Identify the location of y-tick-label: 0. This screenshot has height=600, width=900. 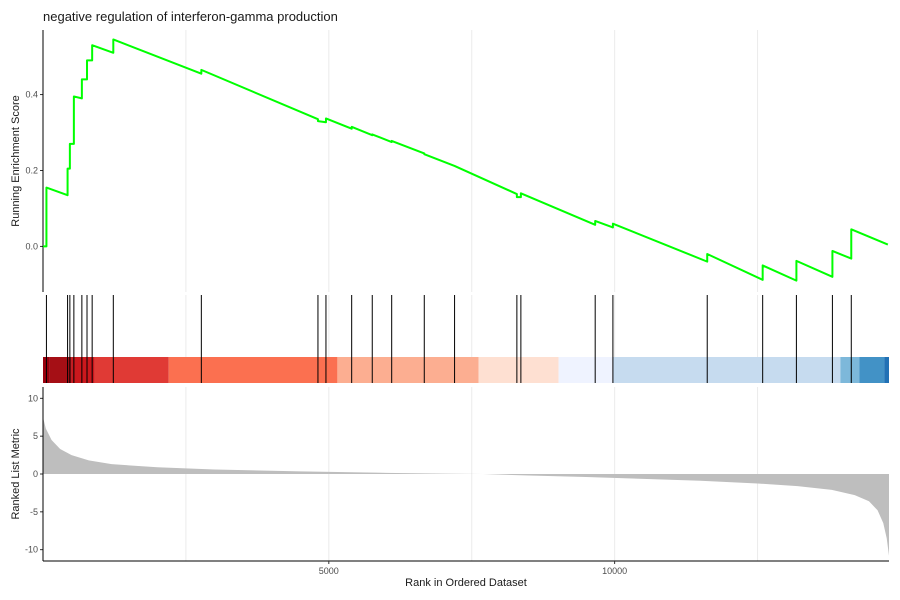
(35, 474).